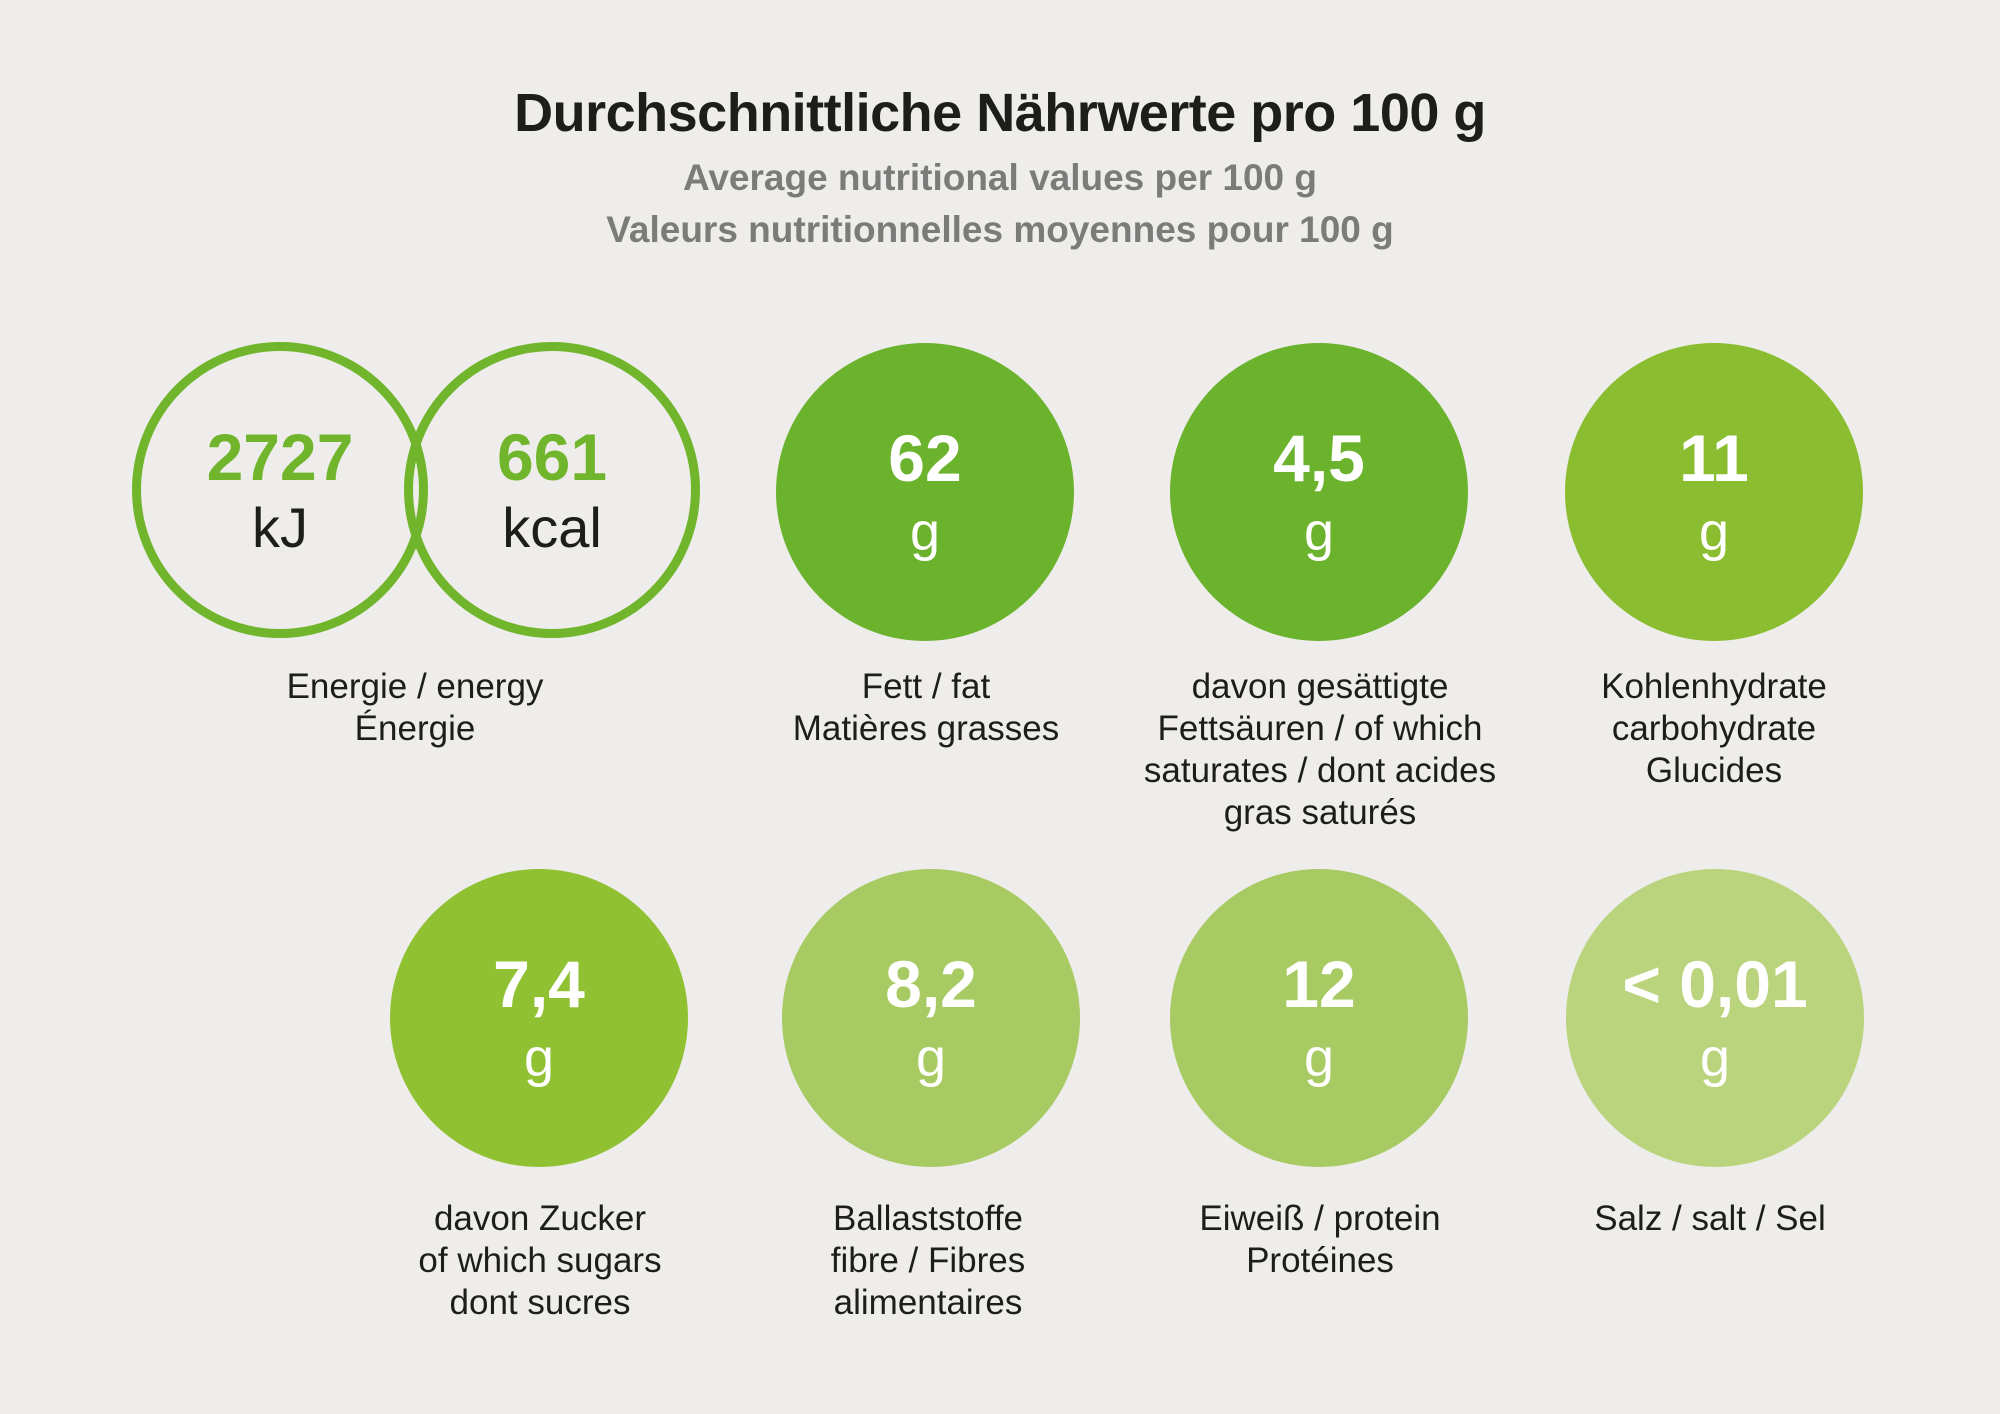 The width and height of the screenshot is (2000, 1414). What do you see at coordinates (925, 458) in the screenshot?
I see `fat-value: 62` at bounding box center [925, 458].